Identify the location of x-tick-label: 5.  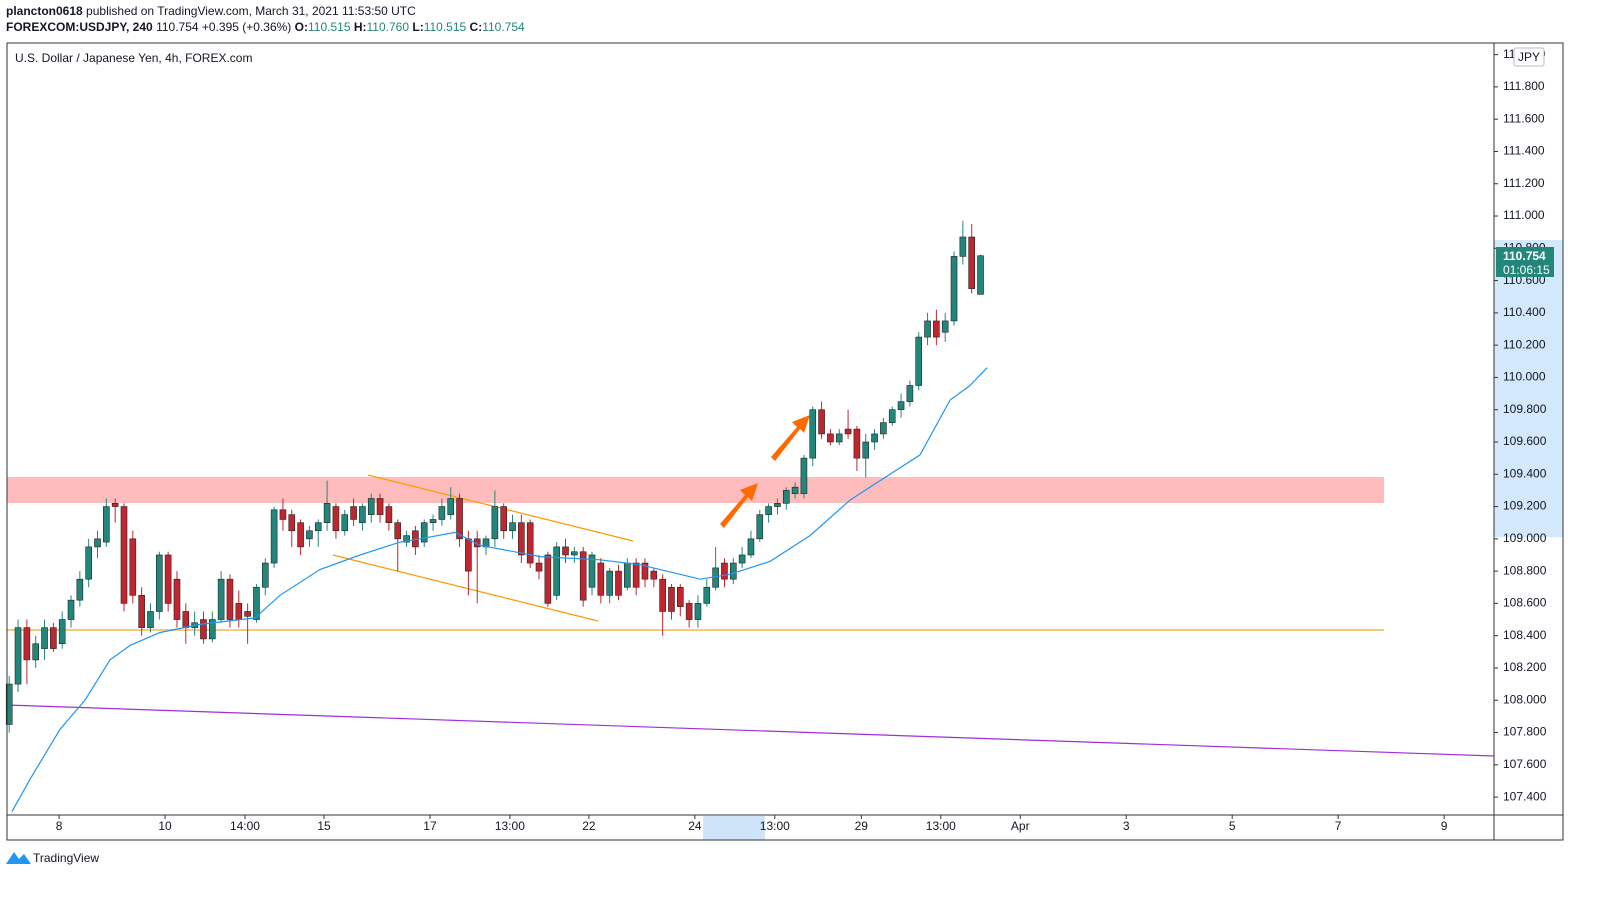
(1232, 826).